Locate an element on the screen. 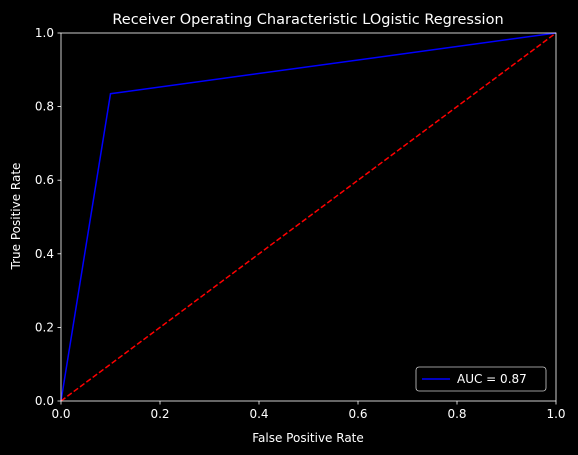  x-tick-label: 0.2 is located at coordinates (159, 414).